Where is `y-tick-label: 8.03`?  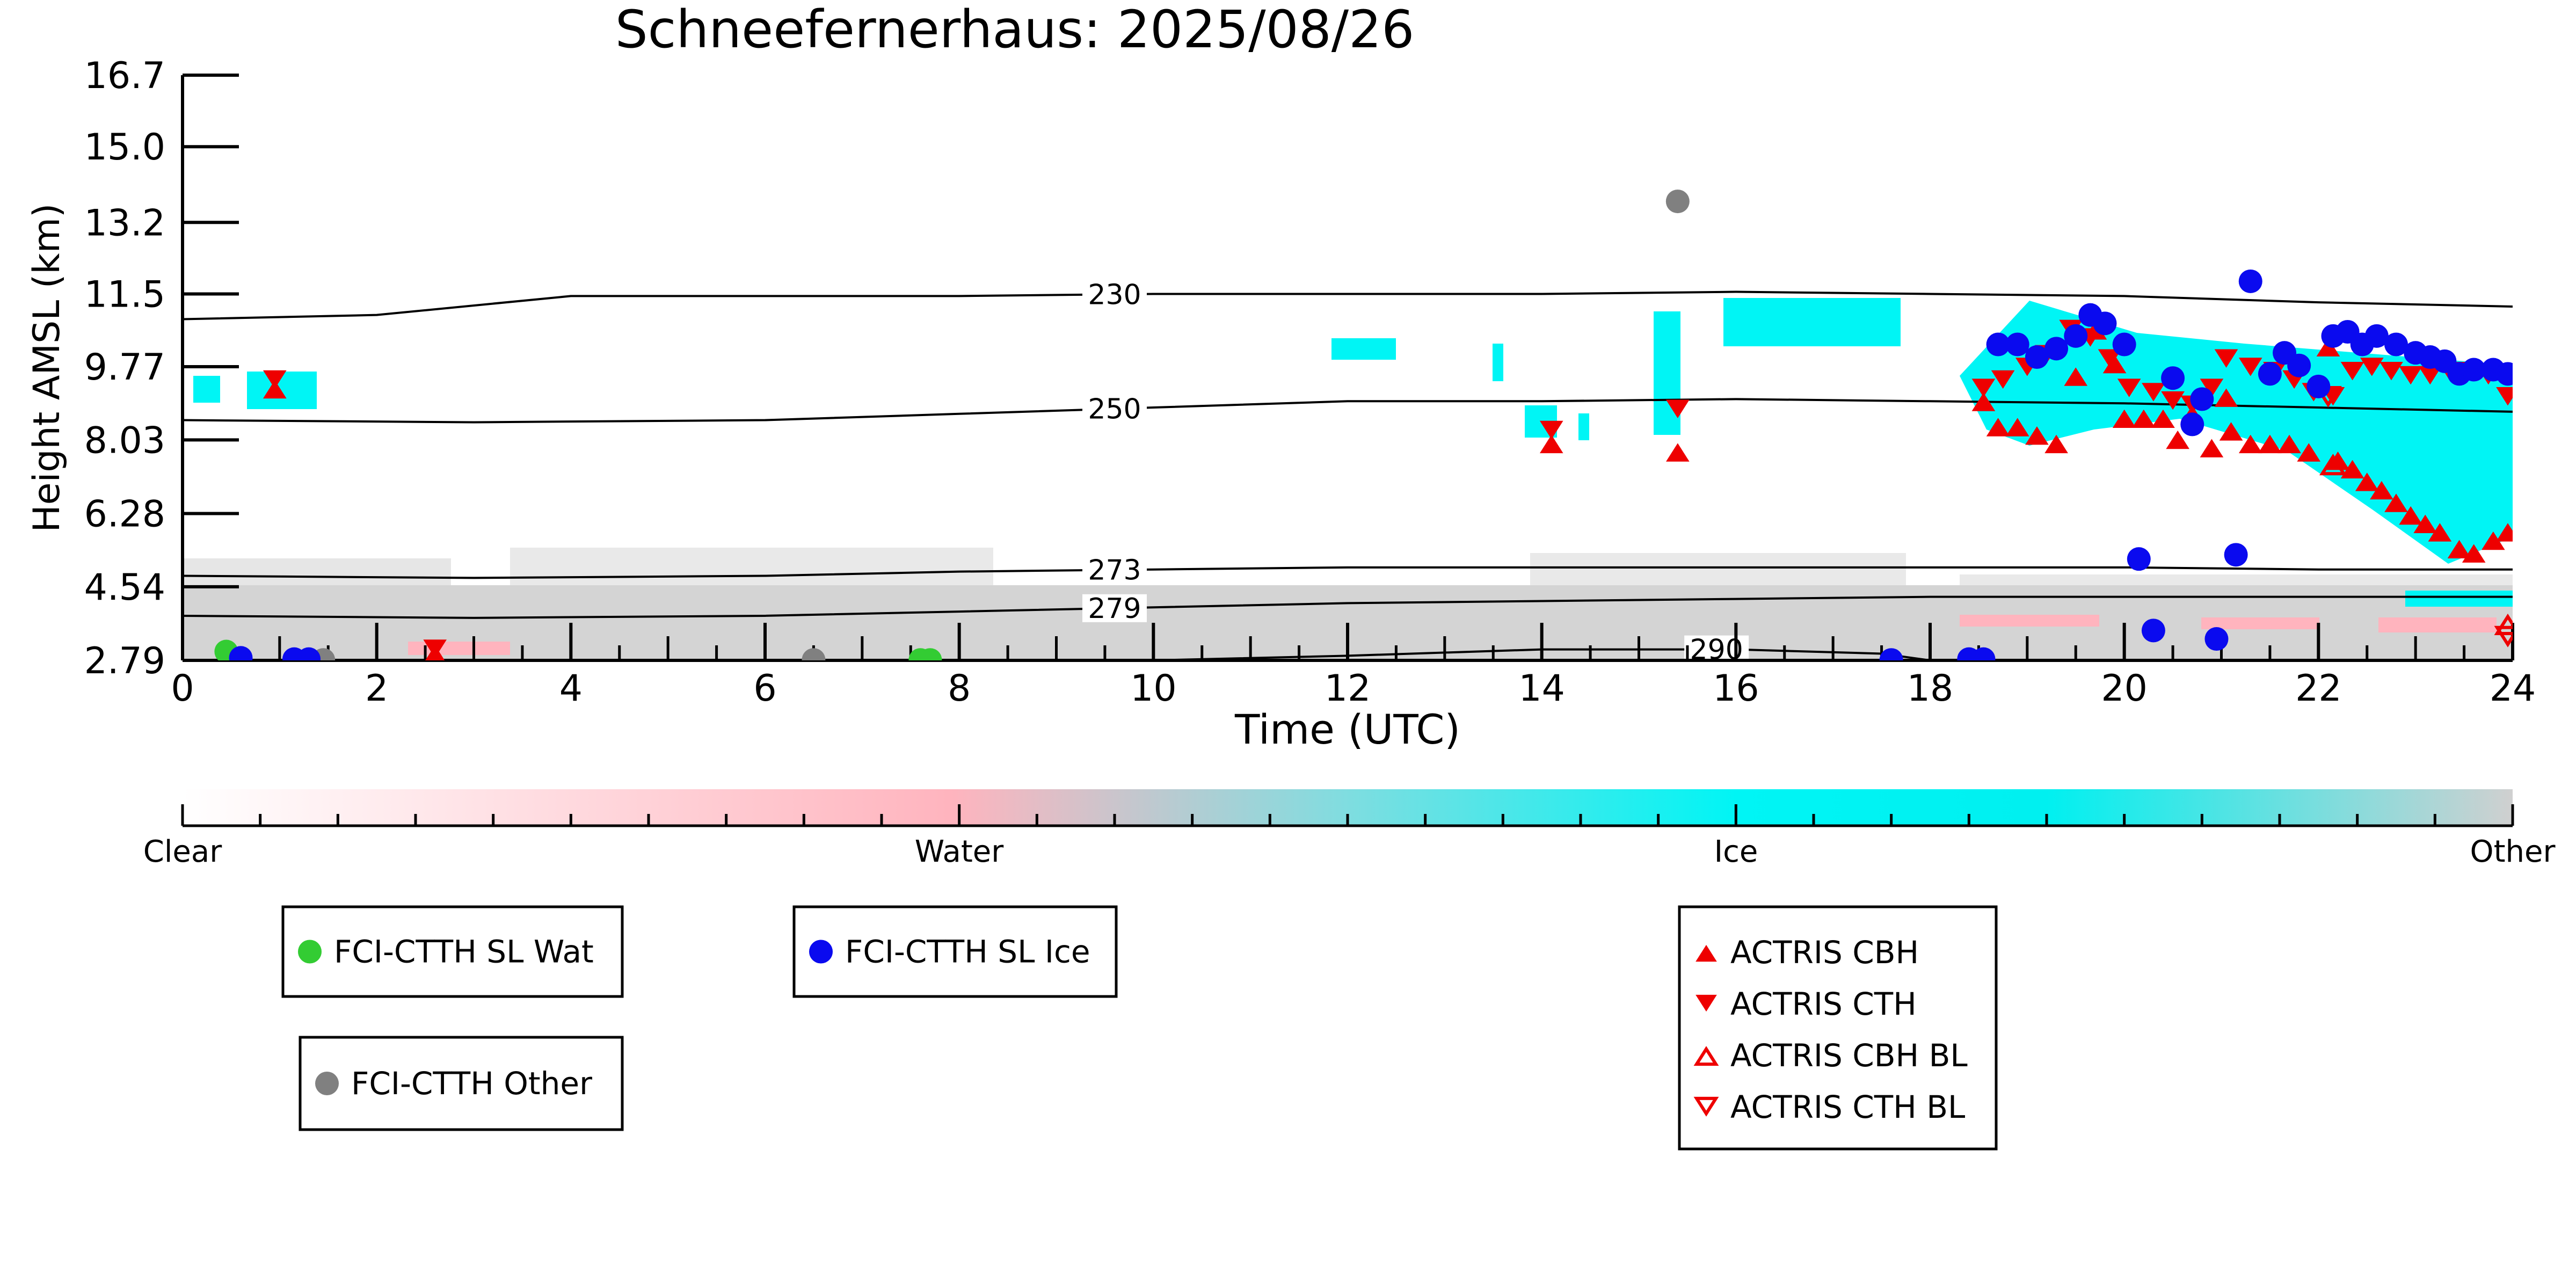
y-tick-label: 8.03 is located at coordinates (124, 440).